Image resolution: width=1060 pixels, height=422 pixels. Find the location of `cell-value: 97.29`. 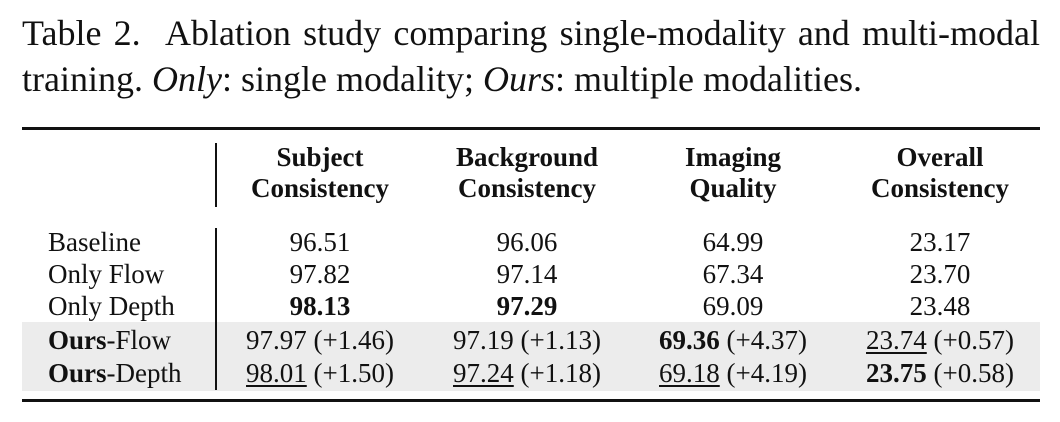

cell-value: 97.29 is located at coordinates (527, 306).